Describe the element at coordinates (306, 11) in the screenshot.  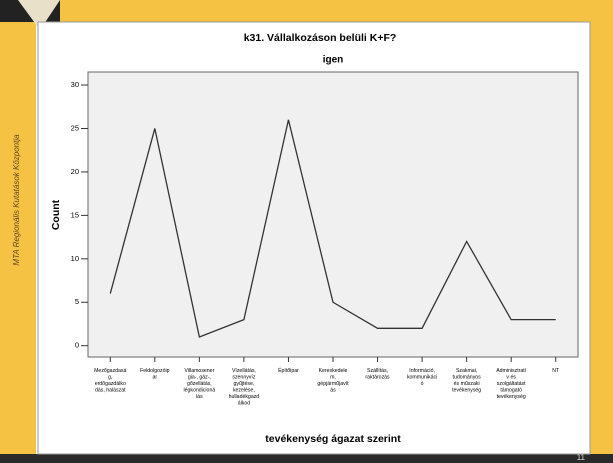
I see `top-band` at that location.